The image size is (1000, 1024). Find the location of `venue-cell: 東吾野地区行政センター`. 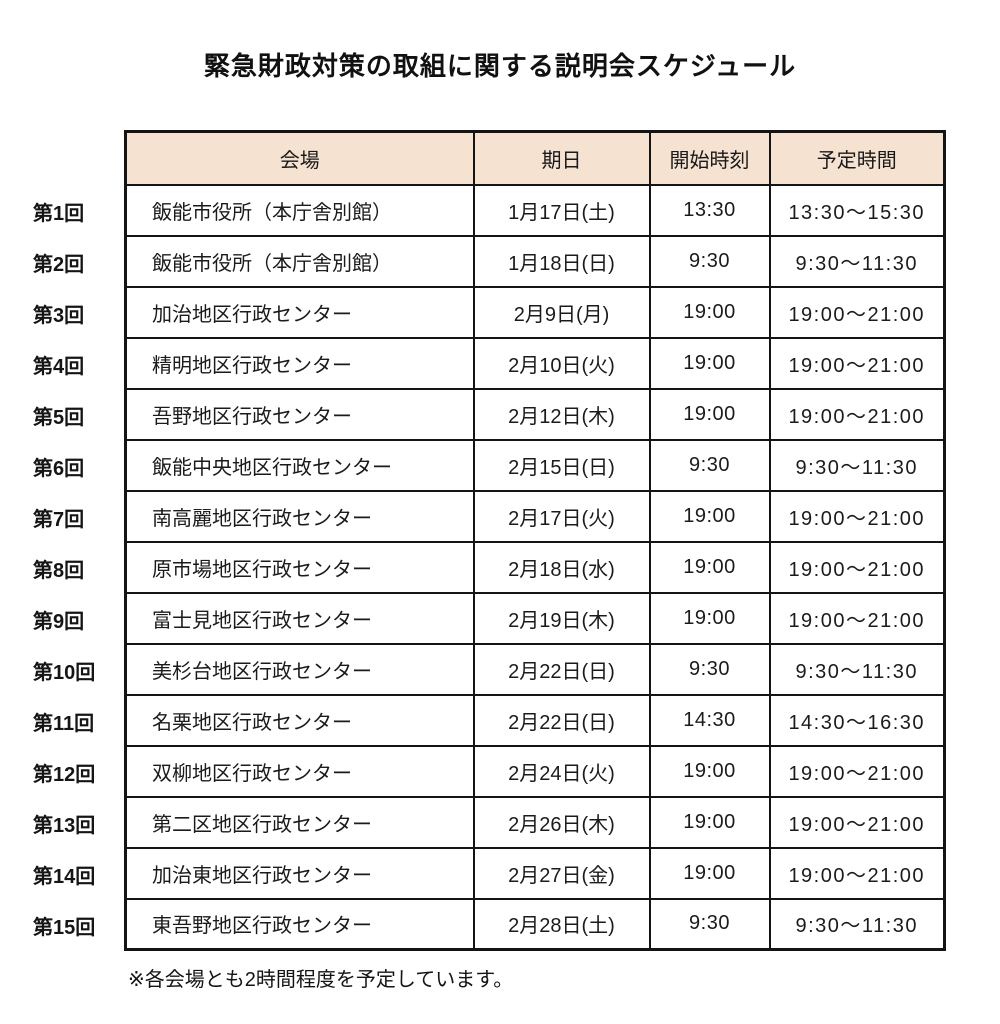

venue-cell: 東吾野地区行政センター is located at coordinates (299, 924).